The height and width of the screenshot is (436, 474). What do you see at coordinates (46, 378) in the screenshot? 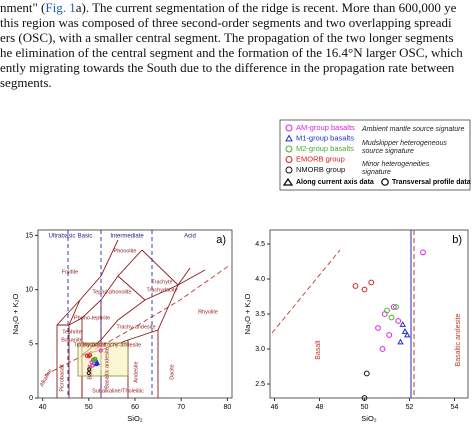
I see `field-label: Alkaline` at bounding box center [46, 378].